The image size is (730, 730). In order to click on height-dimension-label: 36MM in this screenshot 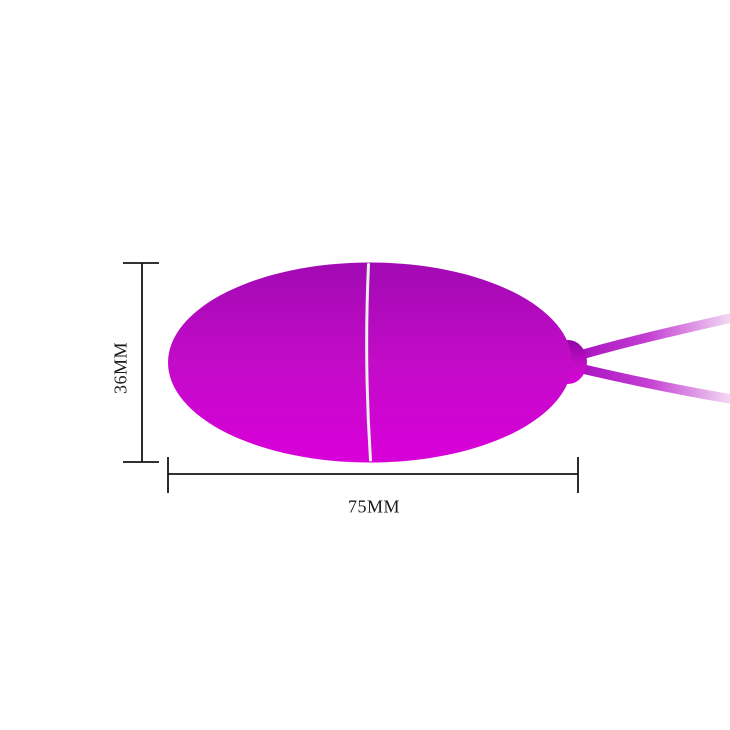, I will do `click(120, 368)`.